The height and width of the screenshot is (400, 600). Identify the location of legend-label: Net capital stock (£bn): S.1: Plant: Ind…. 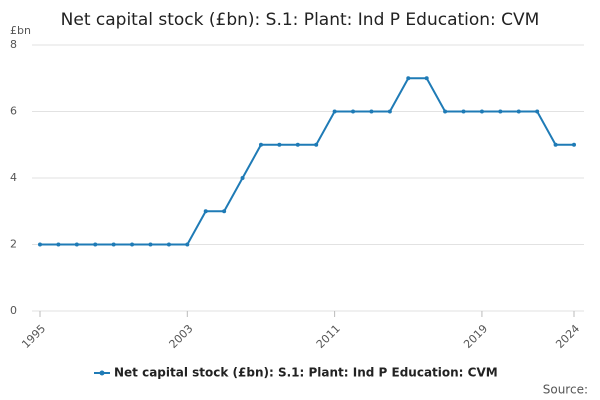
(306, 373).